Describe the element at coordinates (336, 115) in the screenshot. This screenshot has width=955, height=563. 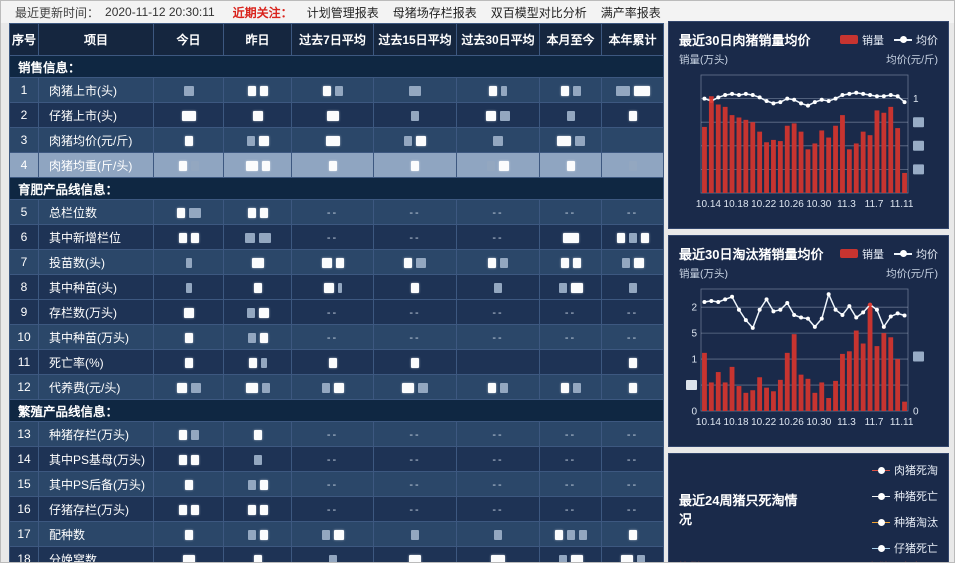
I see `table-row: 2 仔猪上市(头)` at that location.